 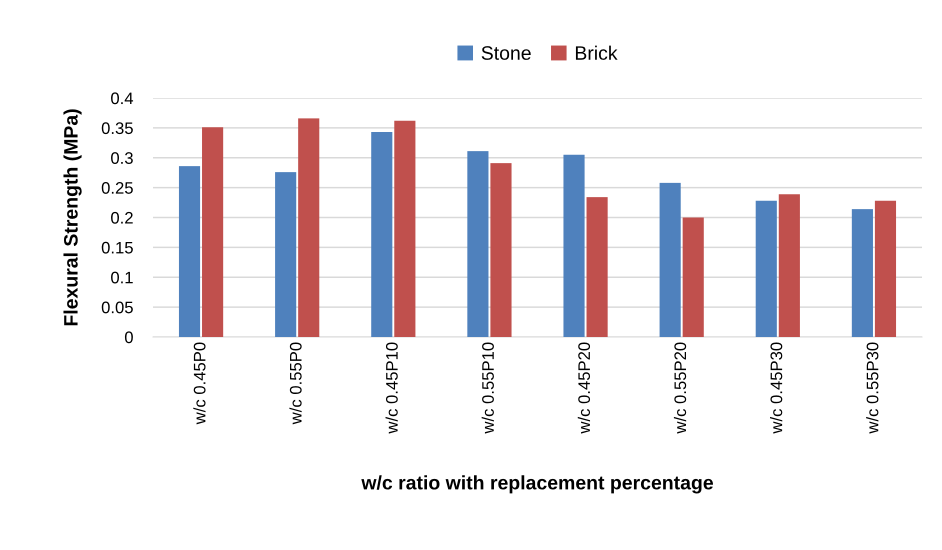 I want to click on y-tick-label: 0.25, so click(x=117, y=188).